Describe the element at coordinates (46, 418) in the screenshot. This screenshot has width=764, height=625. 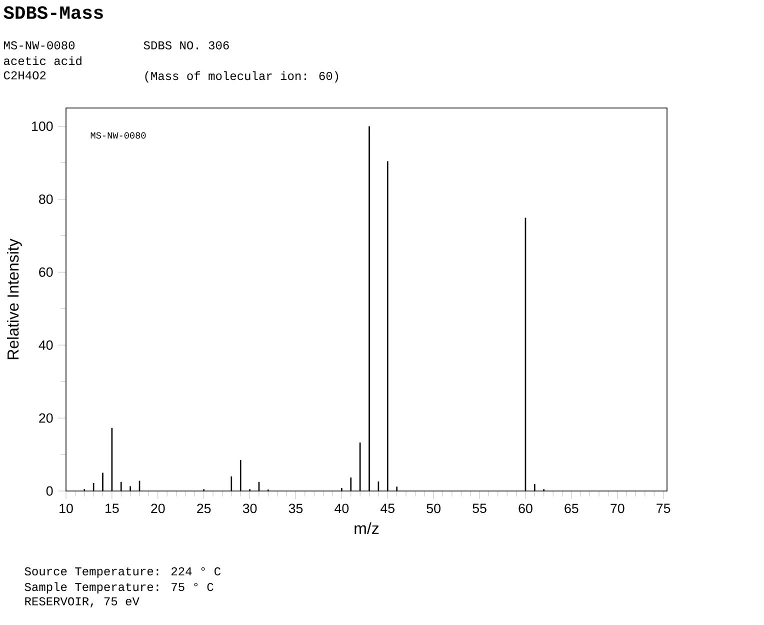
I see `y-tick-label: 20` at that location.